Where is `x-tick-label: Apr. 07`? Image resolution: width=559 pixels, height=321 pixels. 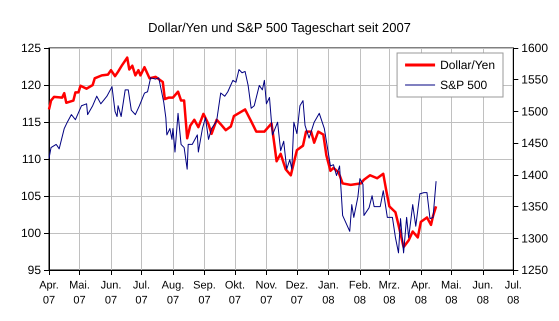 x-tick-label: Apr. 07 is located at coordinates (49, 293).